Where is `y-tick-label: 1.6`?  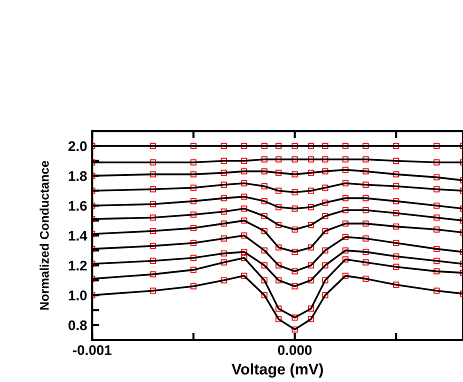
y-tick-label: 1.6 is located at coordinates (77, 205).